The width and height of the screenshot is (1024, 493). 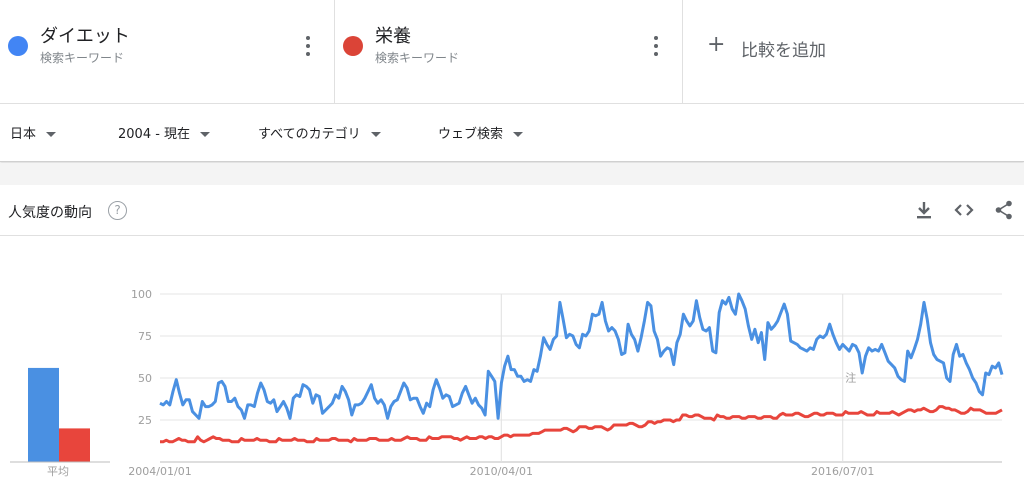 What do you see at coordinates (924, 210) in the screenshot?
I see `download-icon` at bounding box center [924, 210].